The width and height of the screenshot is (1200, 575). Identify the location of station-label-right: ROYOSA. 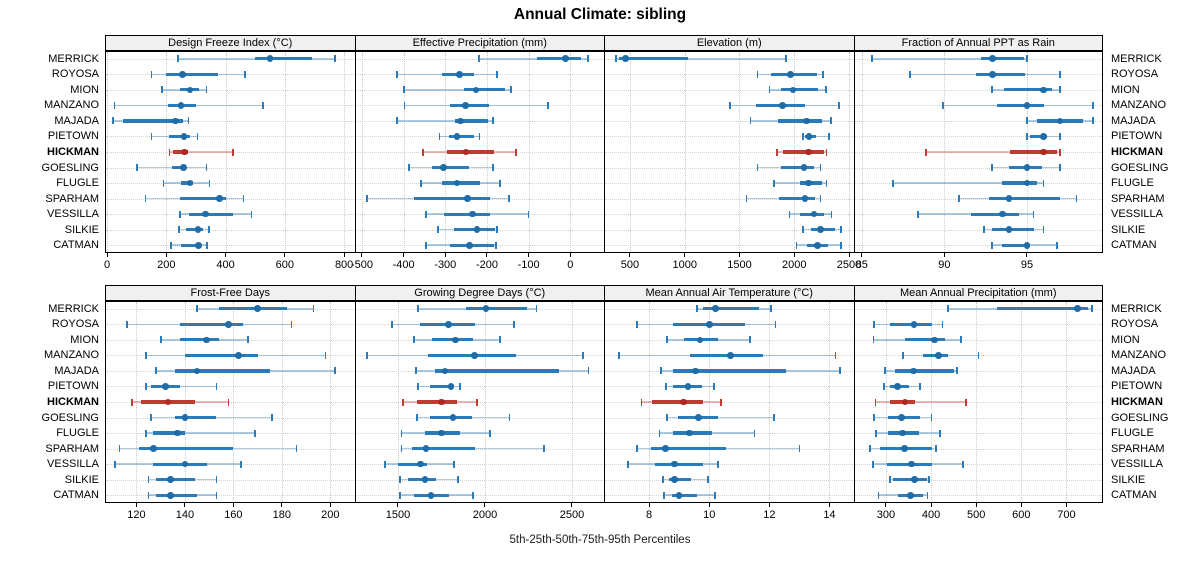
(1135, 74).